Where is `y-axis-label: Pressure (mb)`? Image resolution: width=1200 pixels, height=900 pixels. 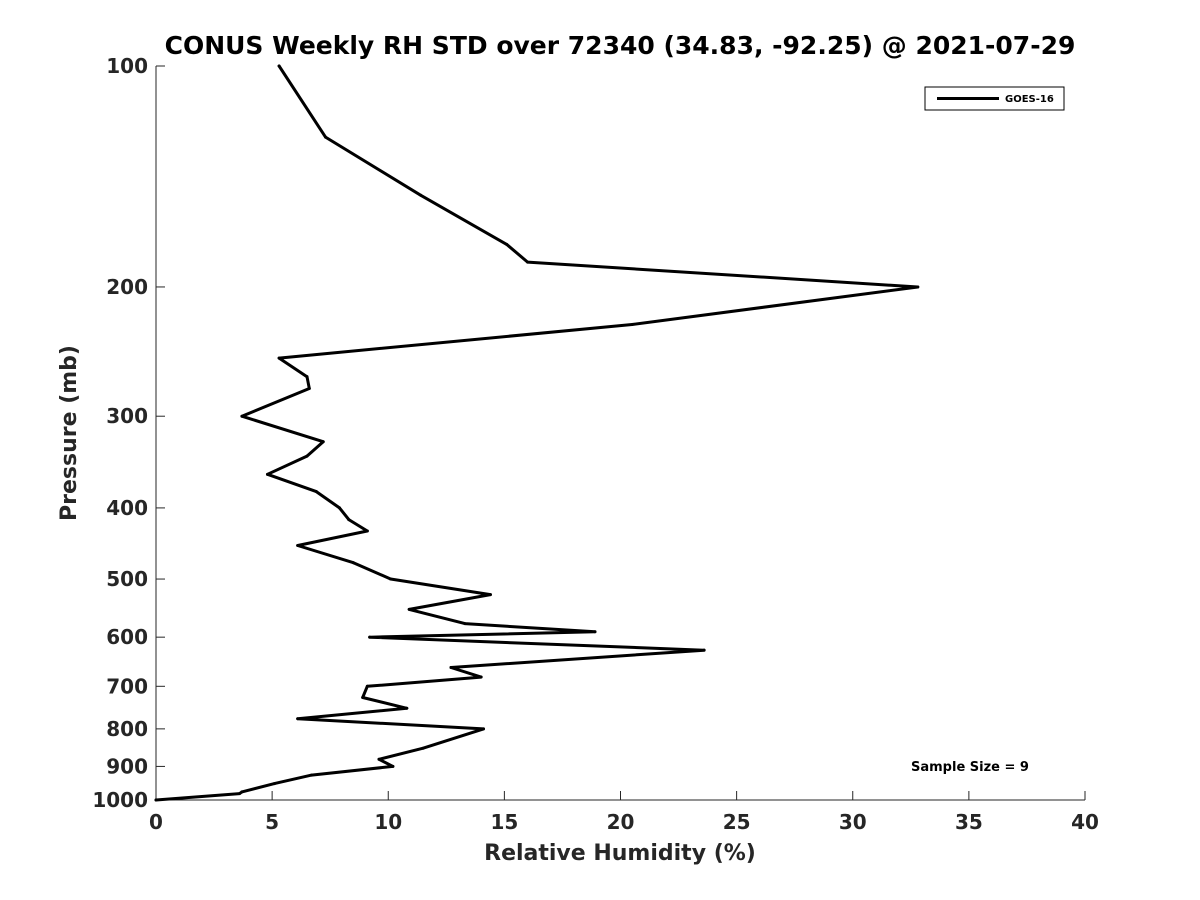 y-axis-label: Pressure (mb) is located at coordinates (69, 433).